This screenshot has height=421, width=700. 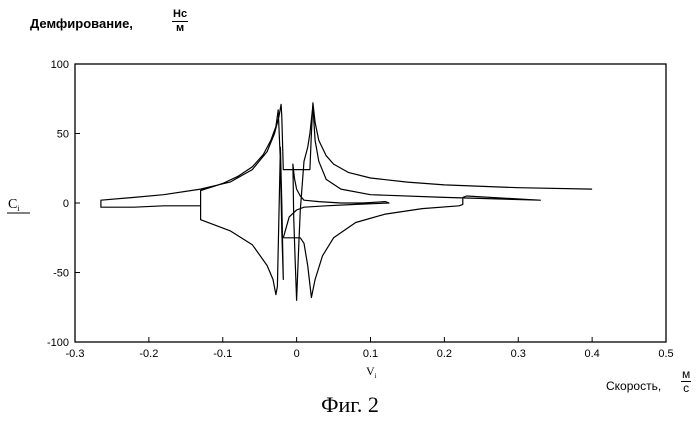 I want to click on figure-caption: Фиг. 2, so click(x=350, y=405).